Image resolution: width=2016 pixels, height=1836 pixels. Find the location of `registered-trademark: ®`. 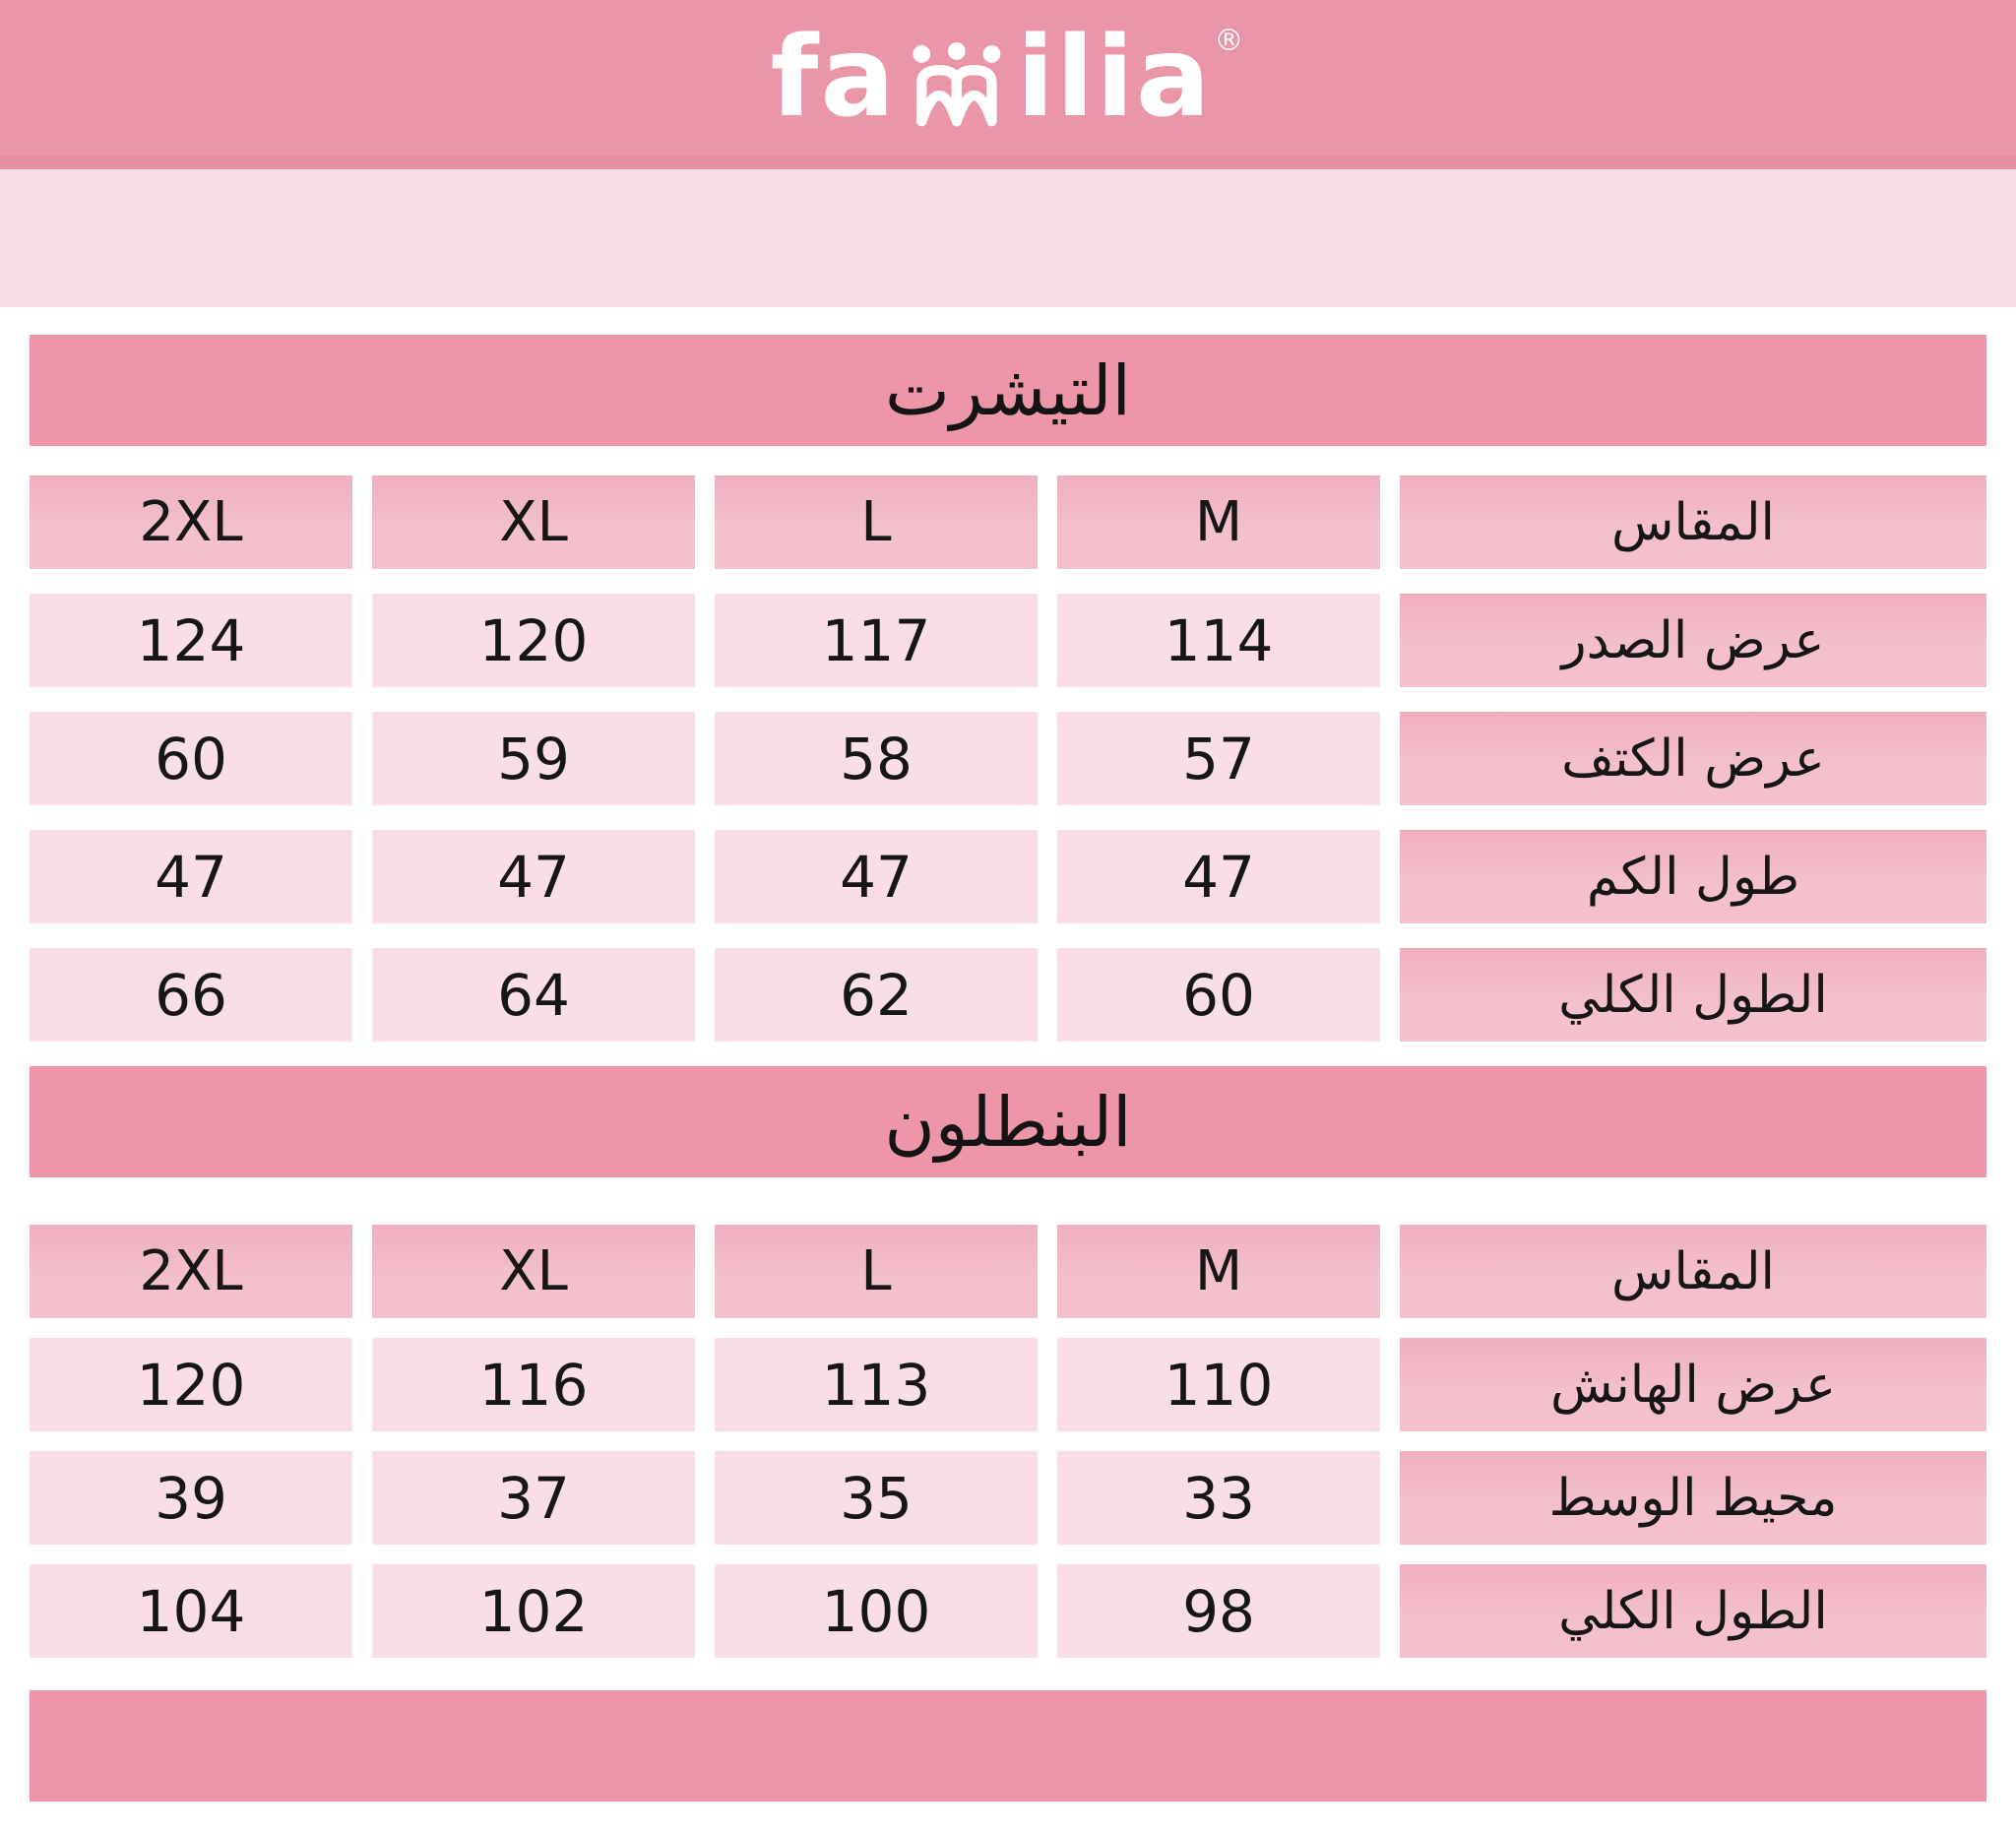

registered-trademark: ® is located at coordinates (1230, 41).